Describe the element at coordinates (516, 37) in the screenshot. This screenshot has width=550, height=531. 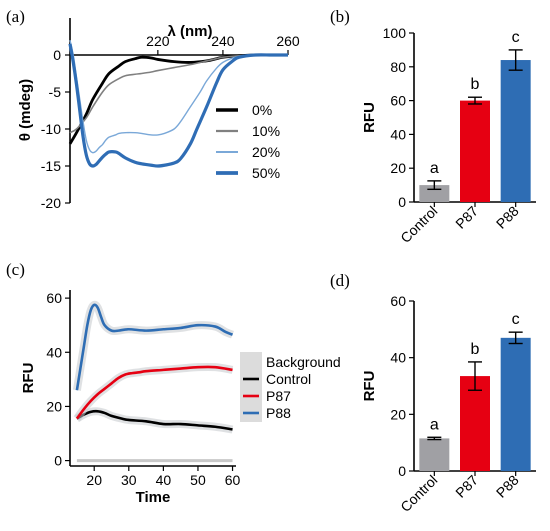
I see `significance-letter-b: c` at that location.